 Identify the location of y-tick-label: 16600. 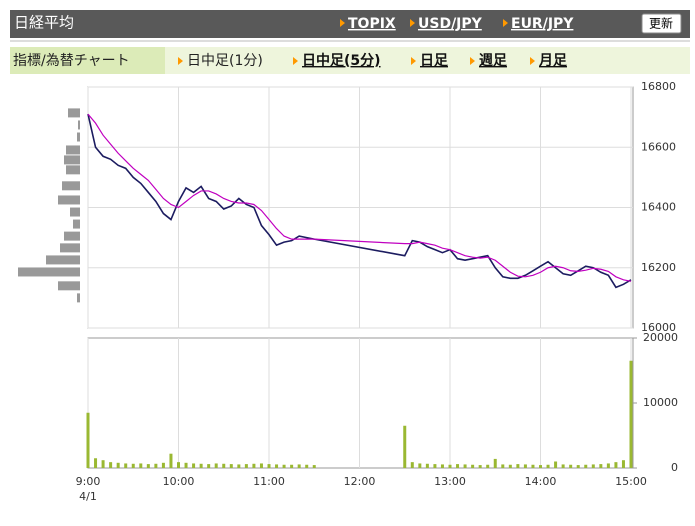
(658, 146).